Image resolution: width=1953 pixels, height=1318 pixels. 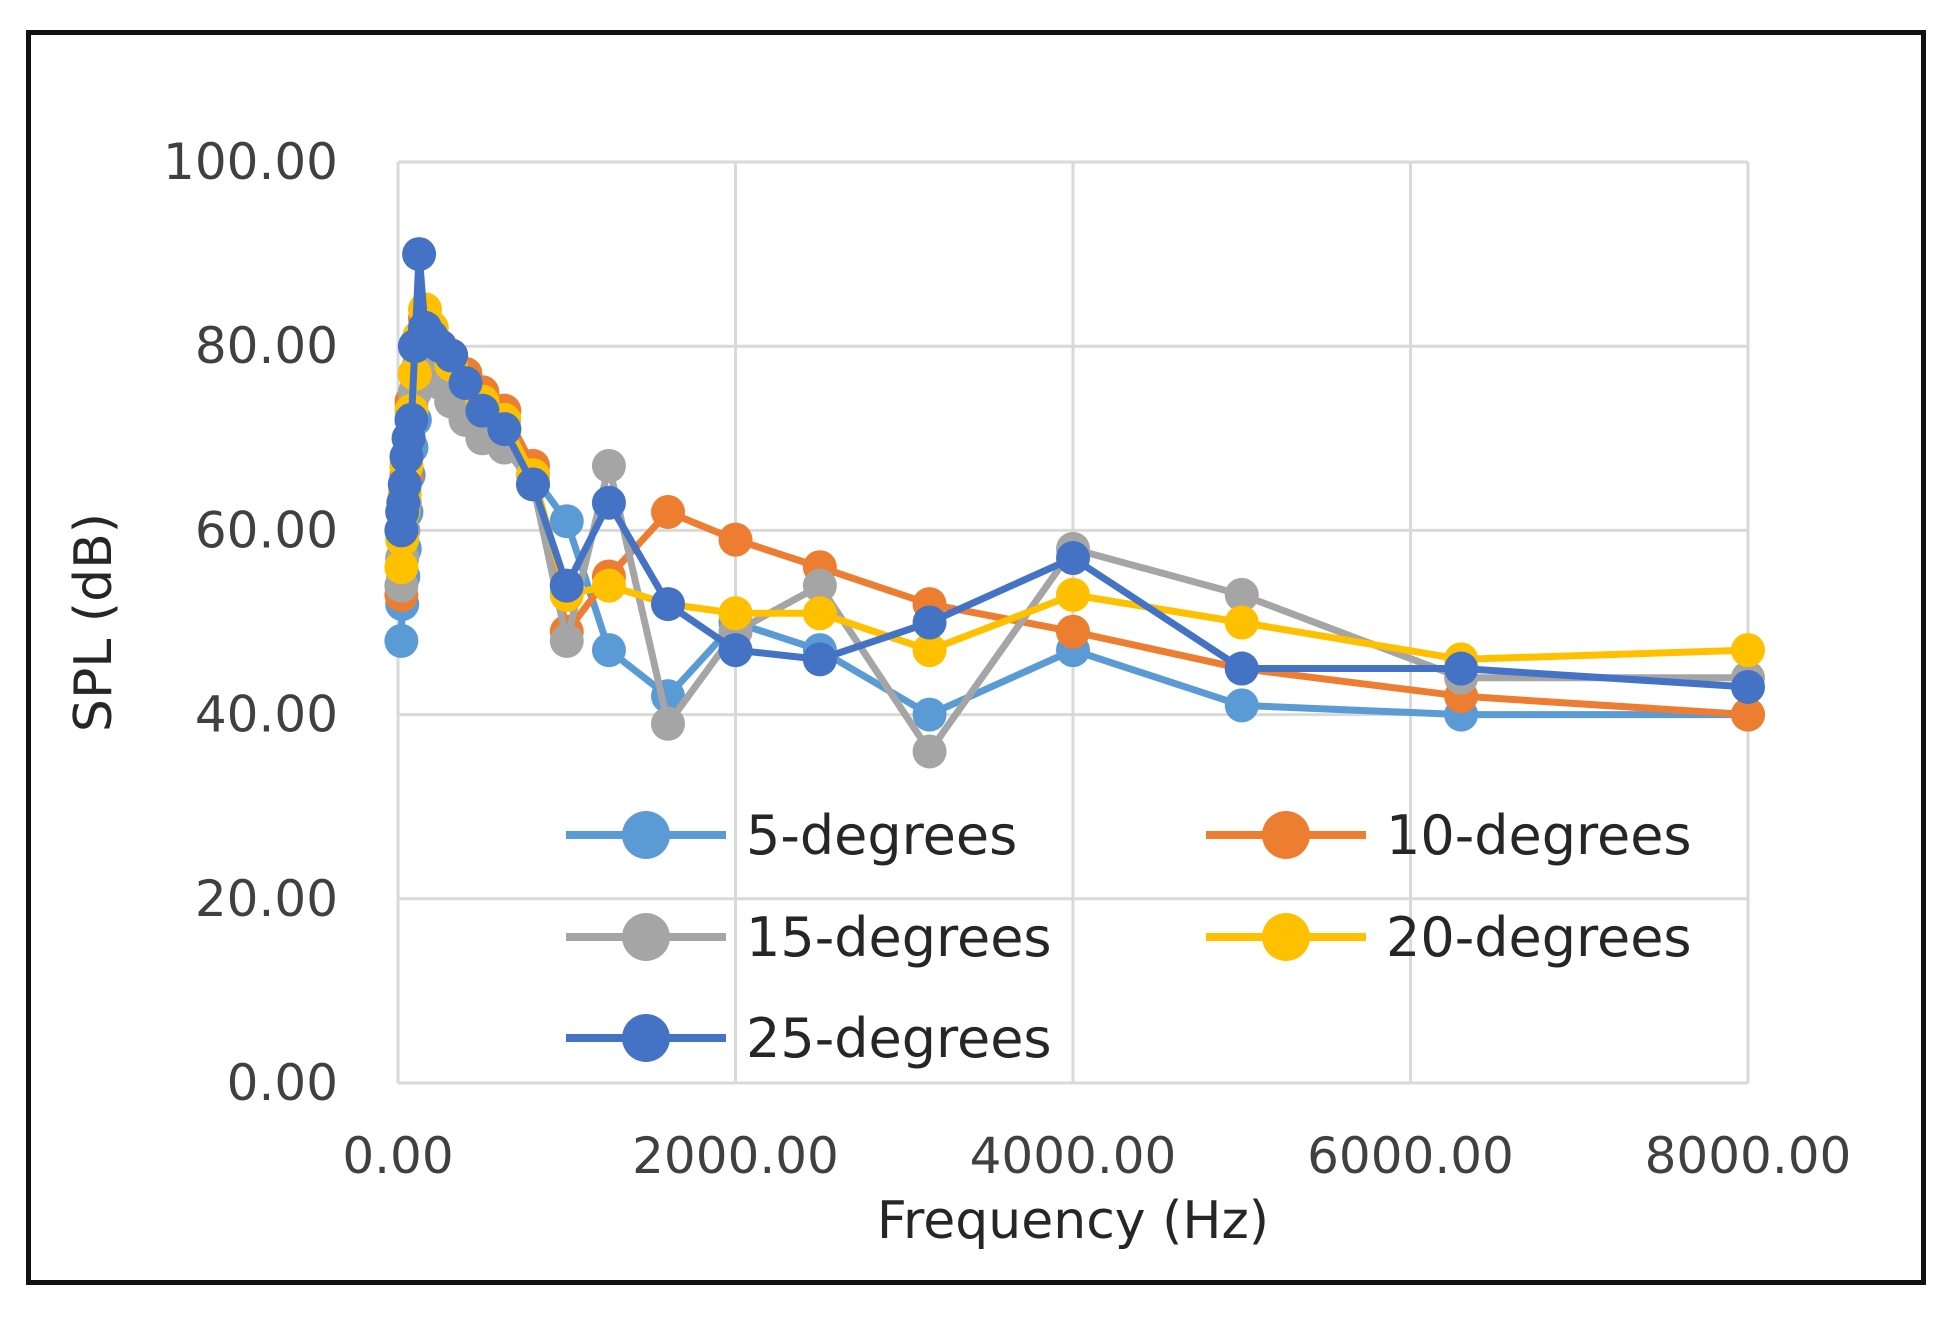 I want to click on legend-item: 5-degrees, so click(x=791, y=835).